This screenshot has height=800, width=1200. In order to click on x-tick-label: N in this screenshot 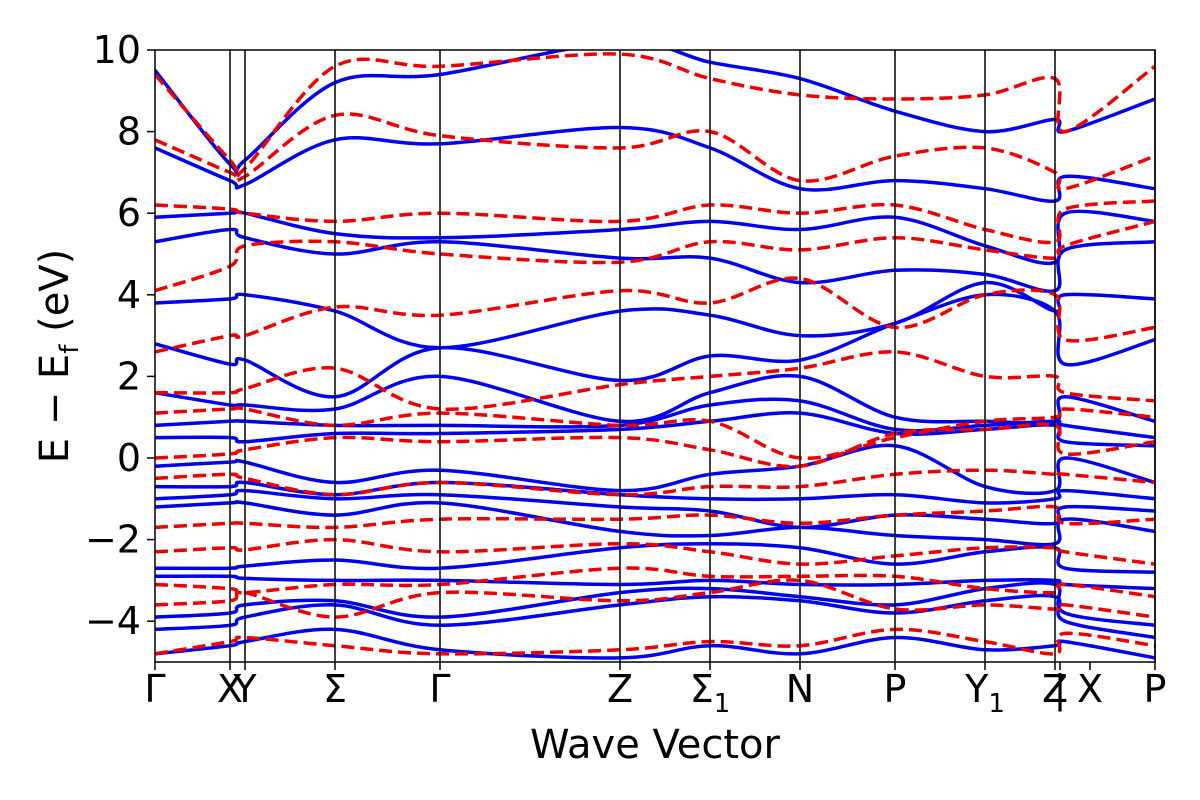, I will do `click(800, 689)`.